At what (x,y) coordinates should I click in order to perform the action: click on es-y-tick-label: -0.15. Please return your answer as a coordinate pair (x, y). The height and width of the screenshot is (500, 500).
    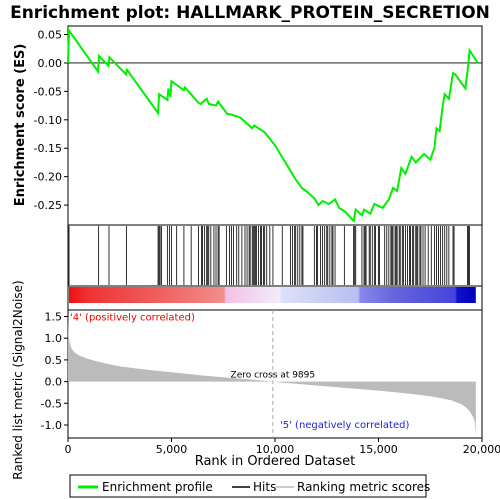
    Looking at the image, I should click on (48, 148).